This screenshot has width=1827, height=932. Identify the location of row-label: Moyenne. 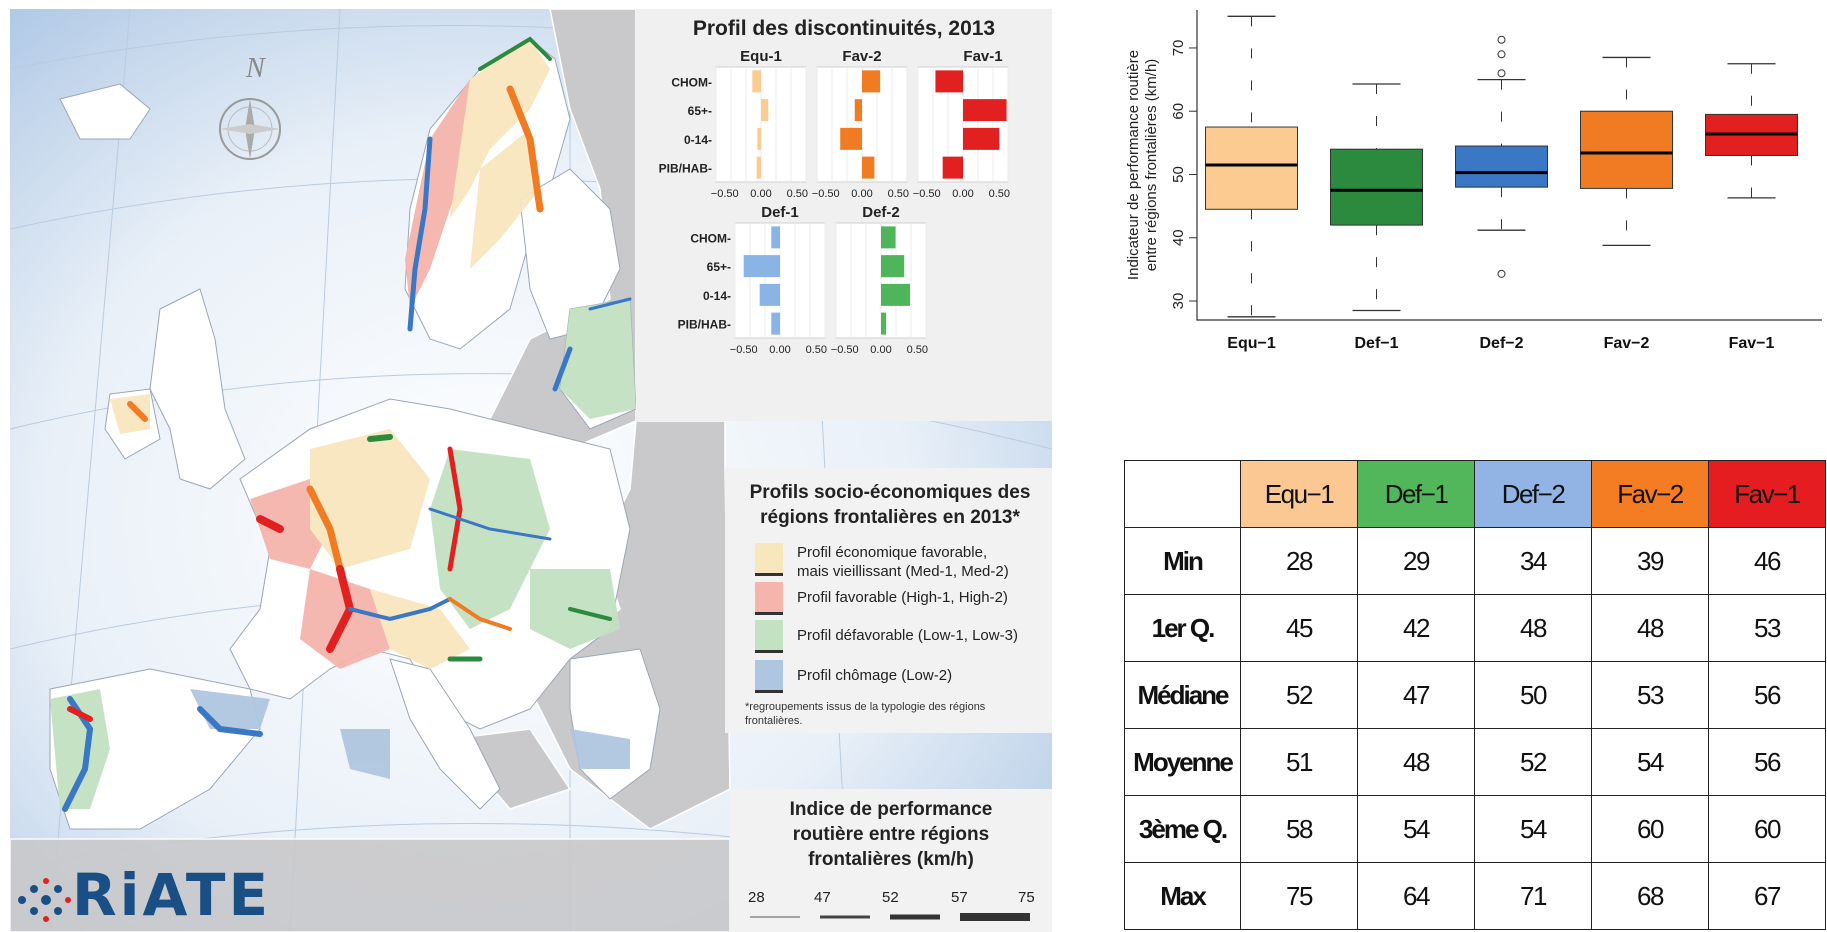
(1182, 762).